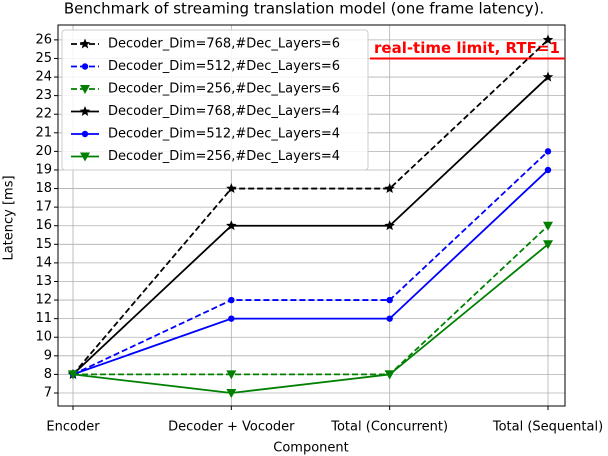 The image size is (608, 456). What do you see at coordinates (48, 374) in the screenshot?
I see `y-tick-label: 8` at bounding box center [48, 374].